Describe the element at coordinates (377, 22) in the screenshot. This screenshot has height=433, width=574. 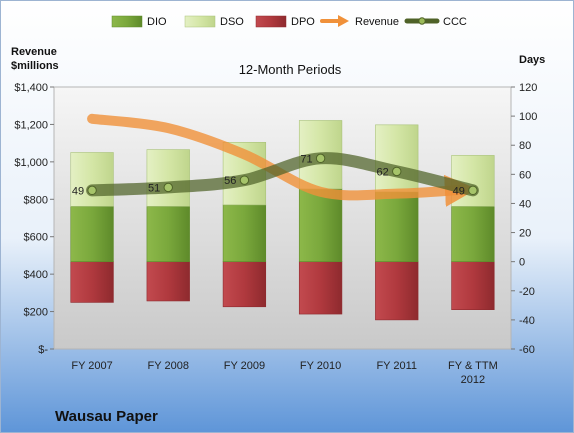
I see `legend-label-revenue: Revenue` at that location.